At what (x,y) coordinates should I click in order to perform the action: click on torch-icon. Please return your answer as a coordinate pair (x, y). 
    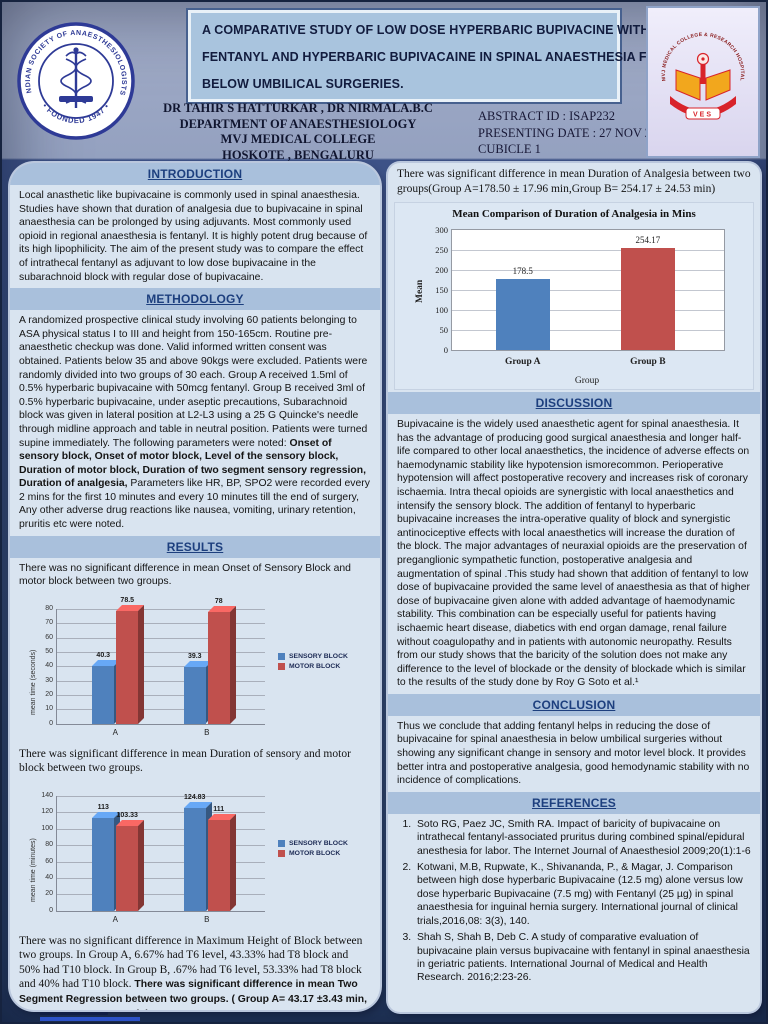
    Looking at the image, I should click on (703, 68).